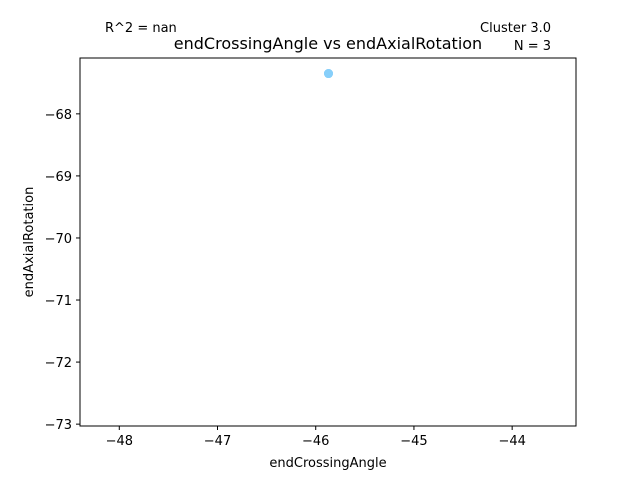  What do you see at coordinates (58, 177) in the screenshot?
I see `y-tick-label: −69` at bounding box center [58, 177].